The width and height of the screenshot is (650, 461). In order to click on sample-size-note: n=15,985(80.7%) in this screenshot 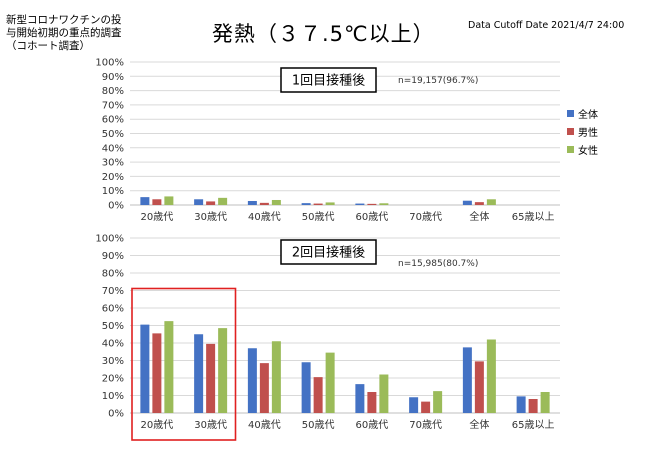, I will do `click(438, 264)`.